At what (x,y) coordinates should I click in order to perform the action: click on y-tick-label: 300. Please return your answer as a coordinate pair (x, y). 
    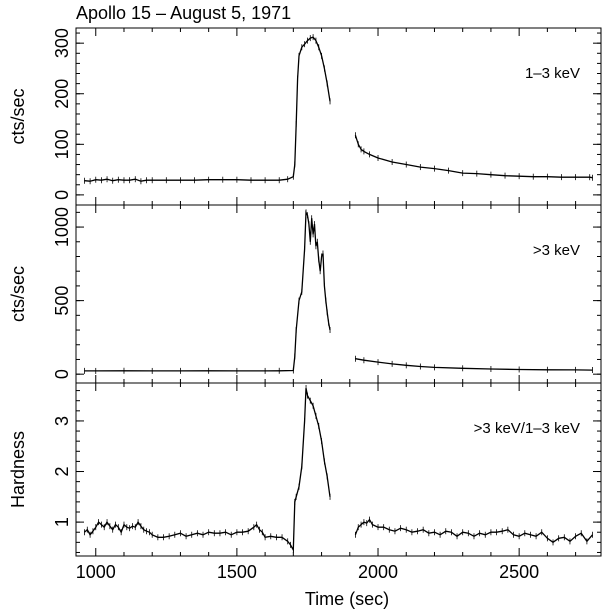
    Looking at the image, I should click on (62, 43).